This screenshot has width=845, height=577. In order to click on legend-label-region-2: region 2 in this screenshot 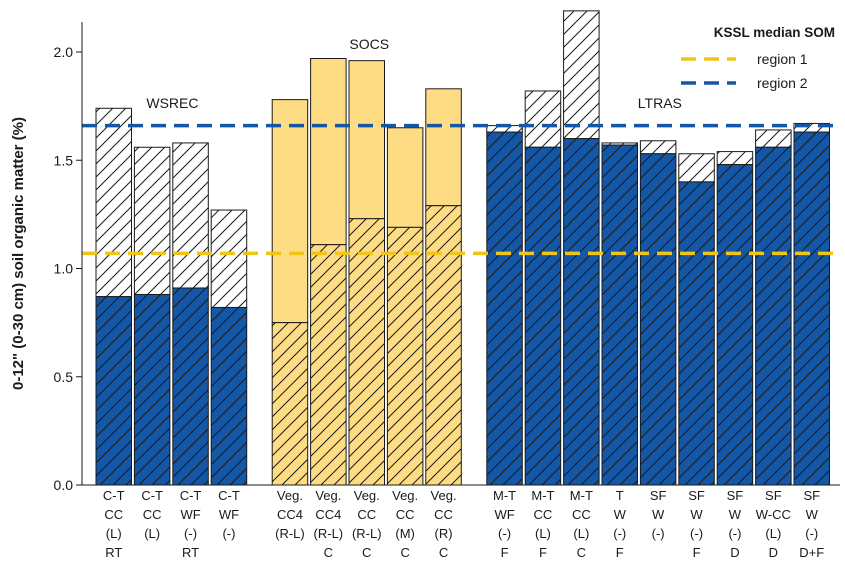, I will do `click(782, 83)`.